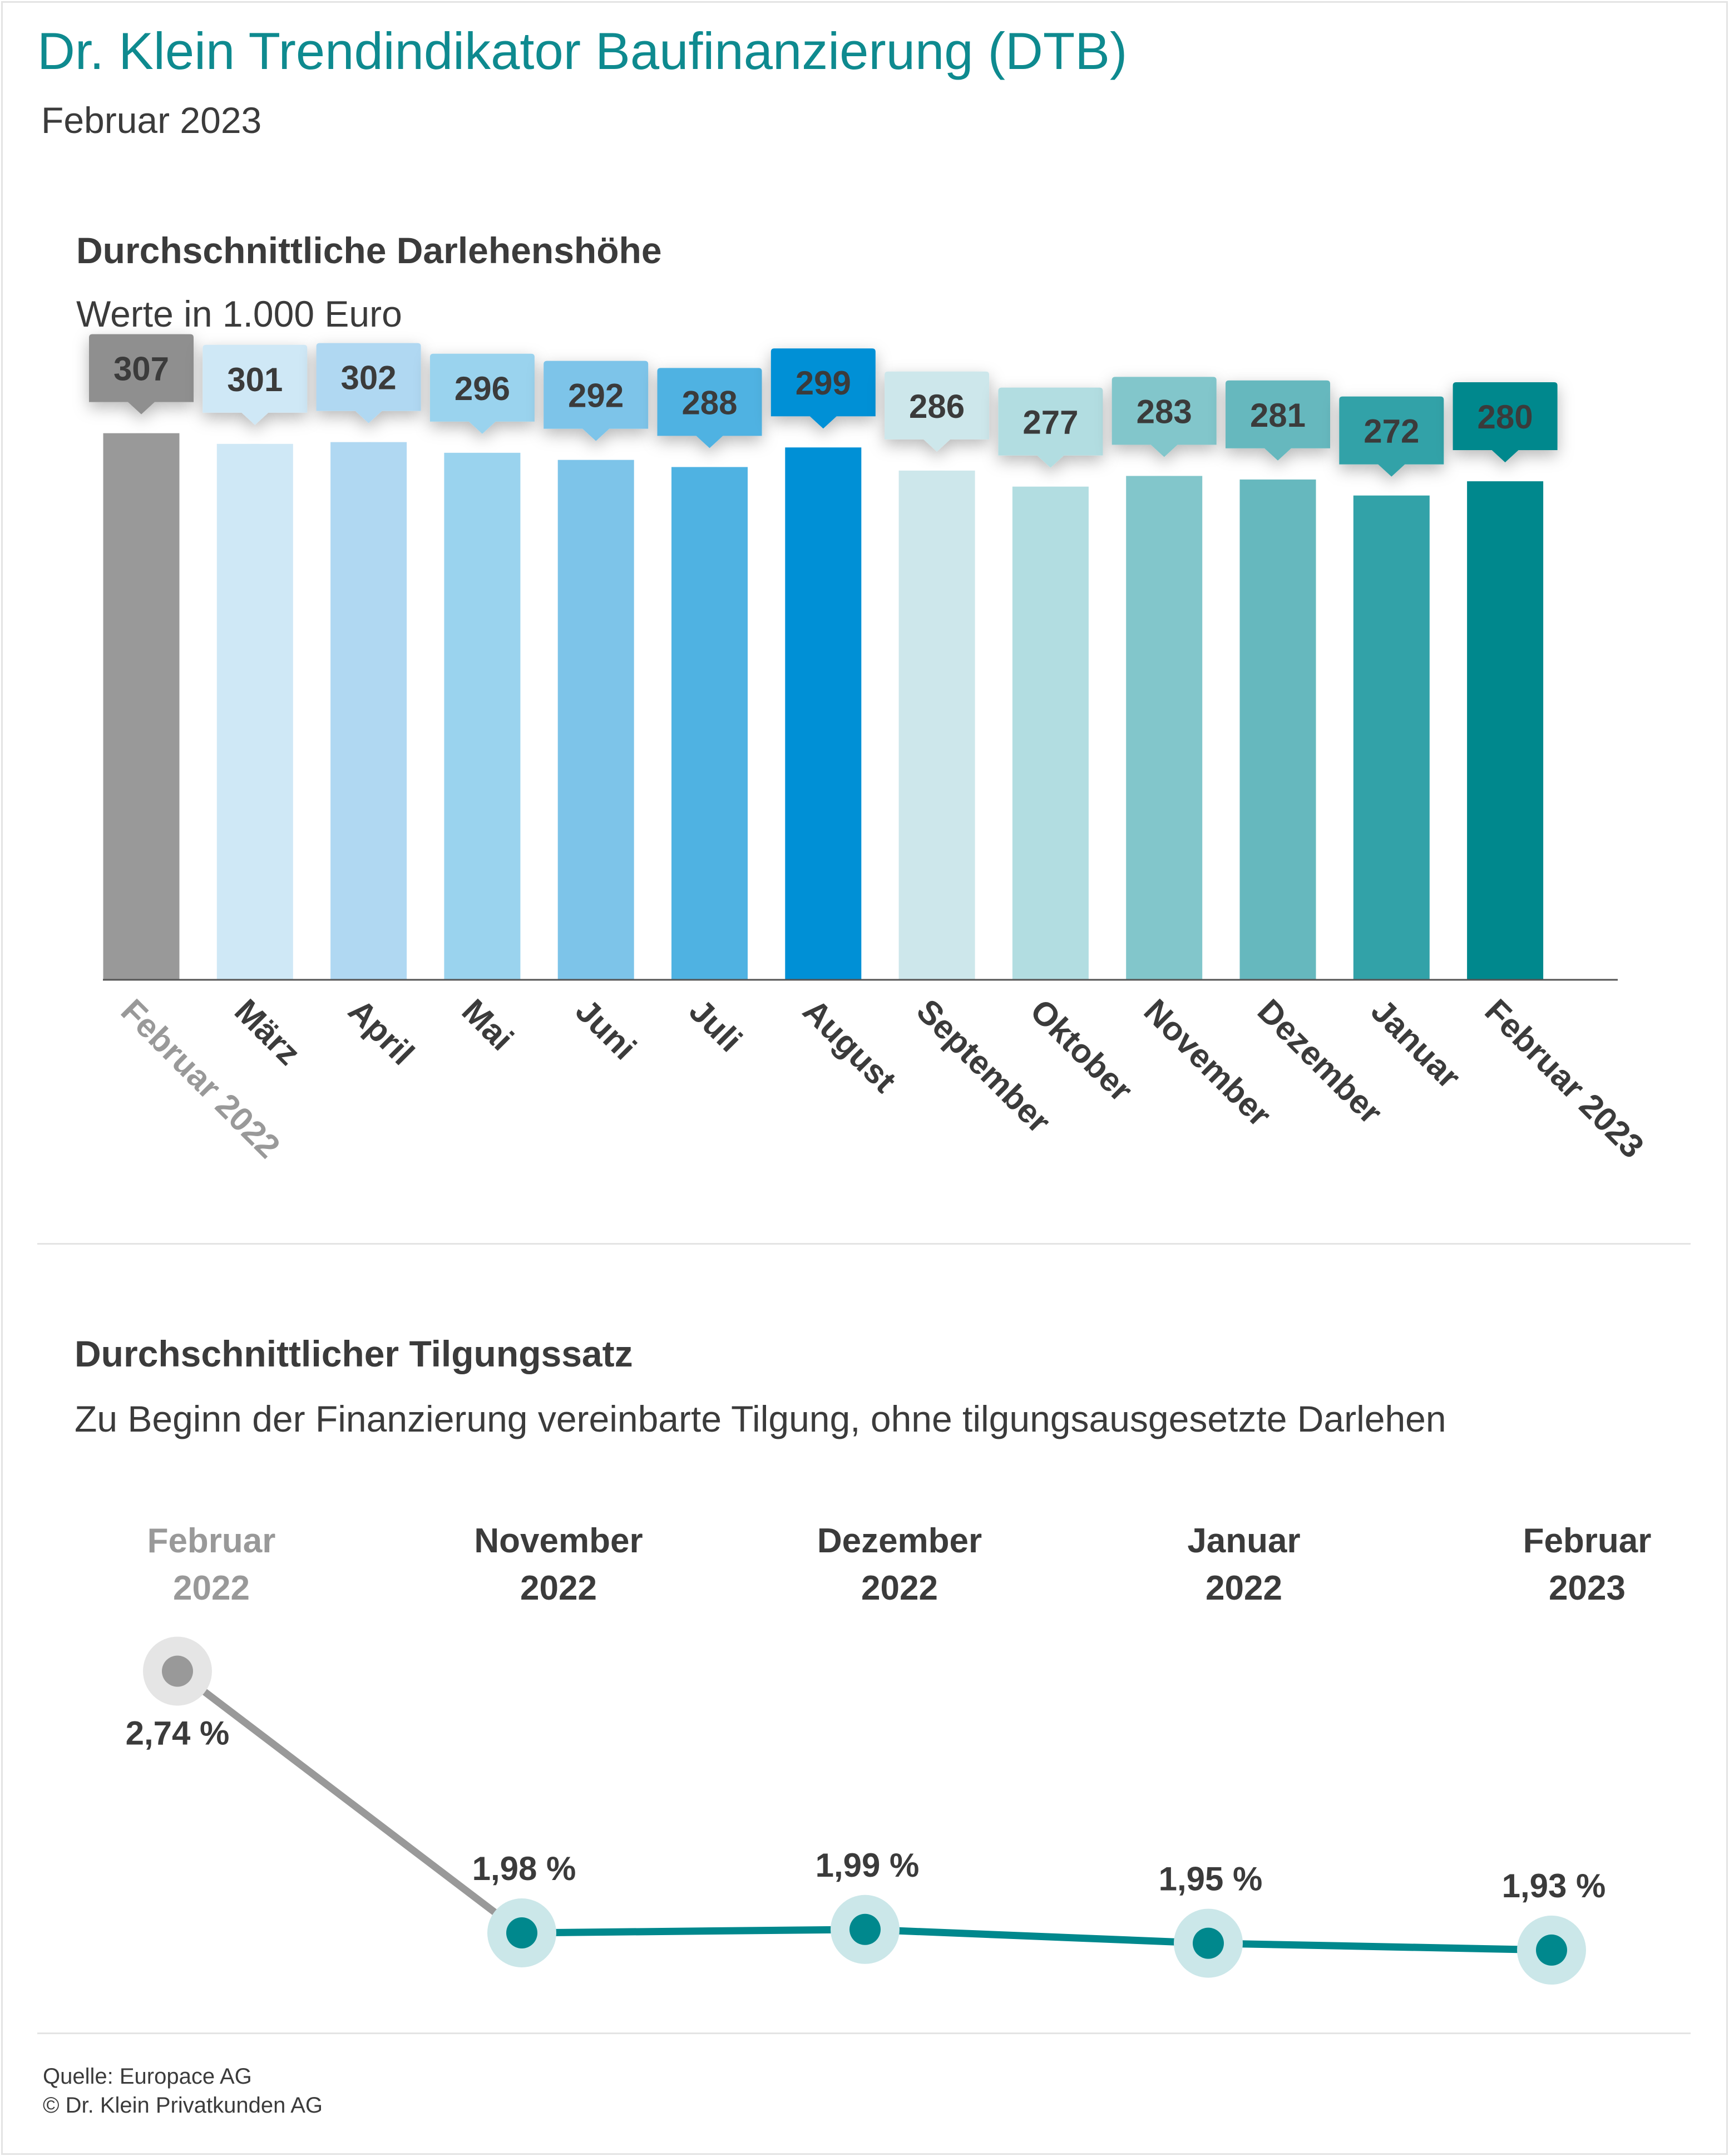 This screenshot has height=2156, width=1729. What do you see at coordinates (482, 388) in the screenshot?
I see `data-label: 296` at bounding box center [482, 388].